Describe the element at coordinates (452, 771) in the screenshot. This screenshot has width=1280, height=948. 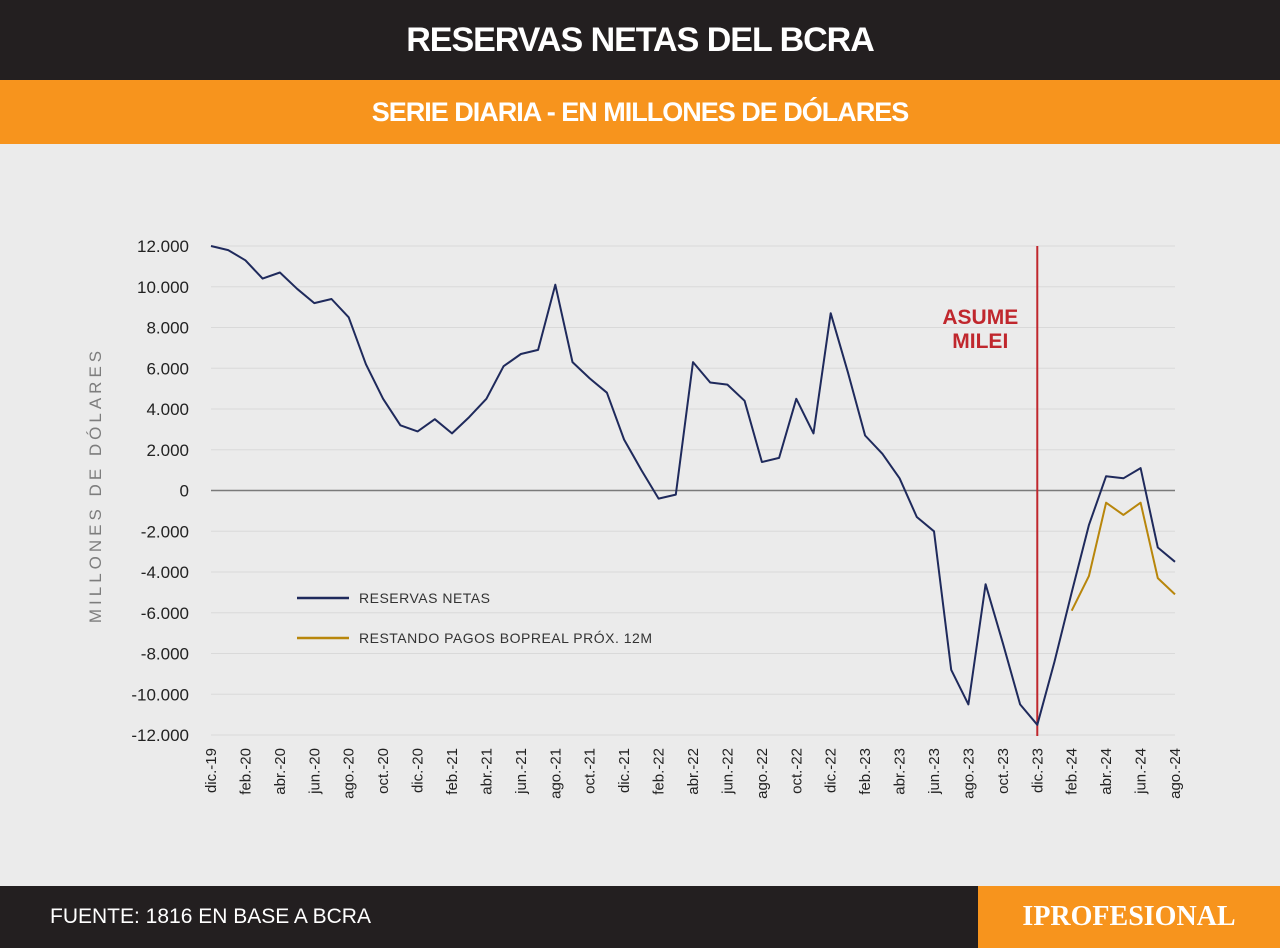
I see `x-tick-label: feb.-21` at that location.